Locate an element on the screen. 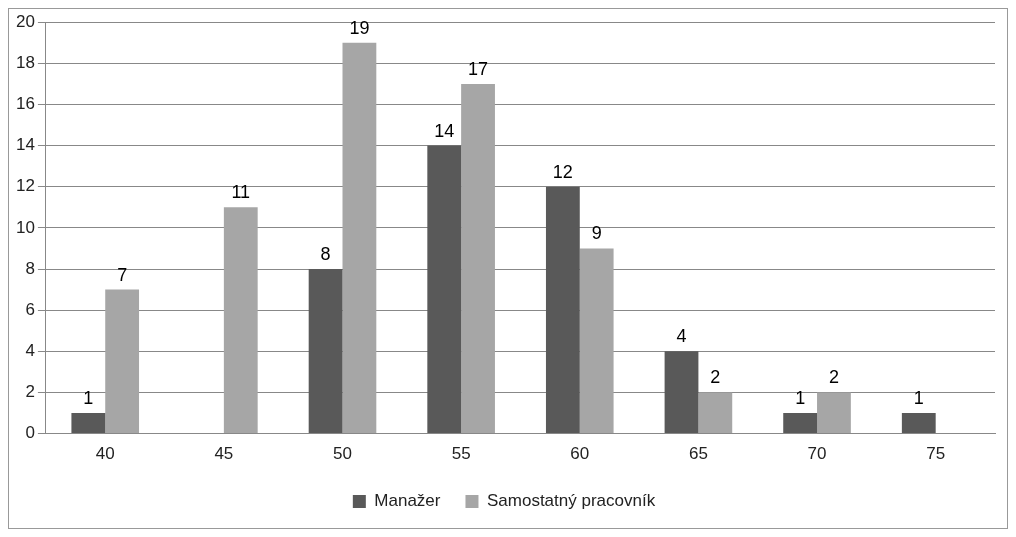 This screenshot has height=537, width=1016. data-label: 11 is located at coordinates (241, 192).